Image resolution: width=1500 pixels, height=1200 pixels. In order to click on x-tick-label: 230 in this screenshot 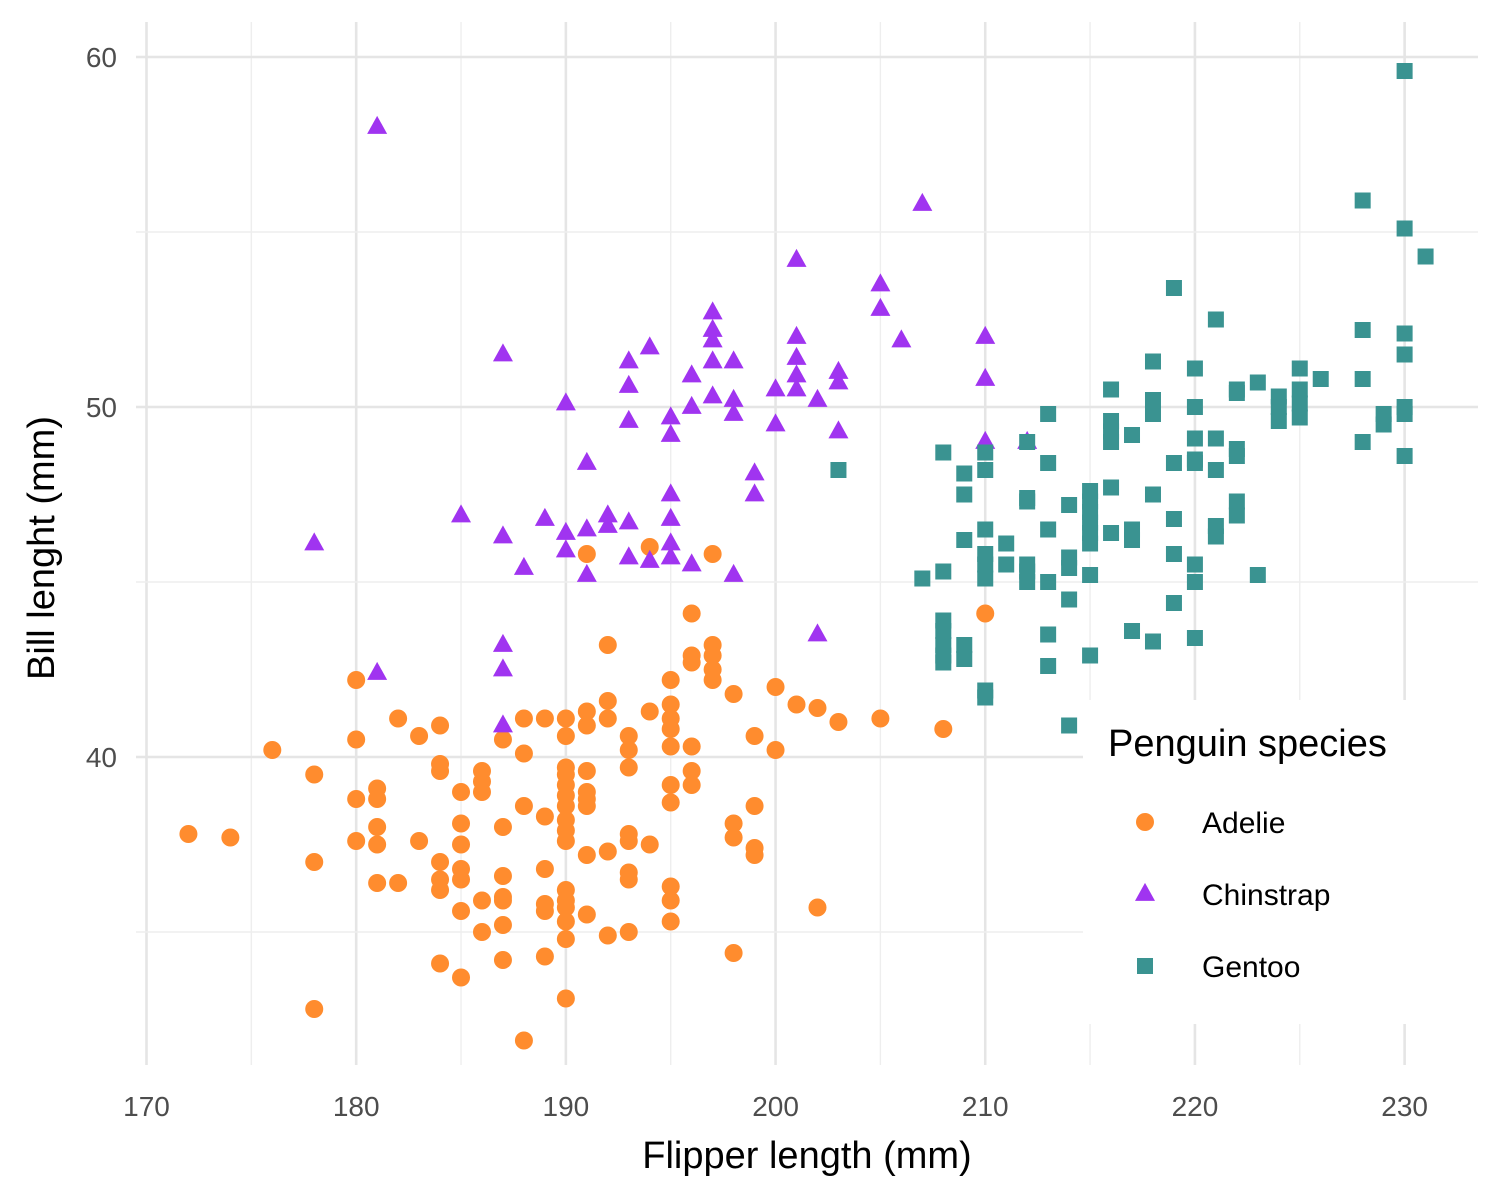, I will do `click(1404, 1106)`.